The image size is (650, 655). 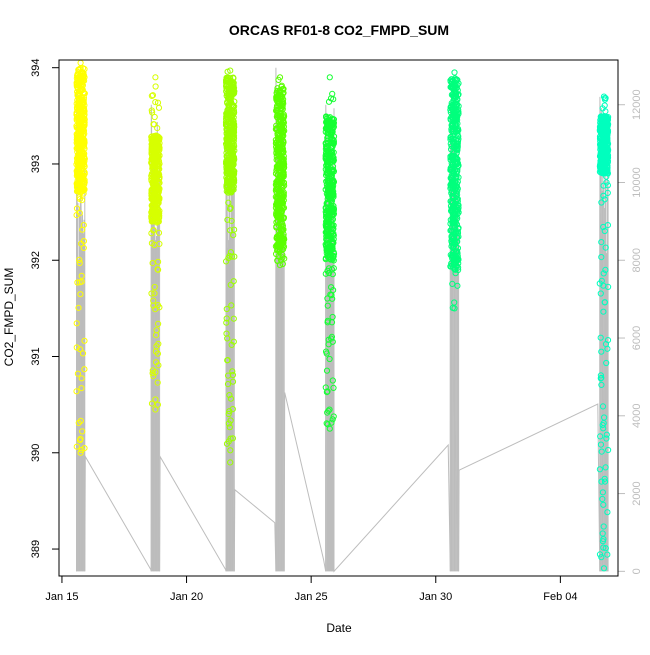 What do you see at coordinates (311, 597) in the screenshot?
I see `x-tick-label: Jan 25` at bounding box center [311, 597].